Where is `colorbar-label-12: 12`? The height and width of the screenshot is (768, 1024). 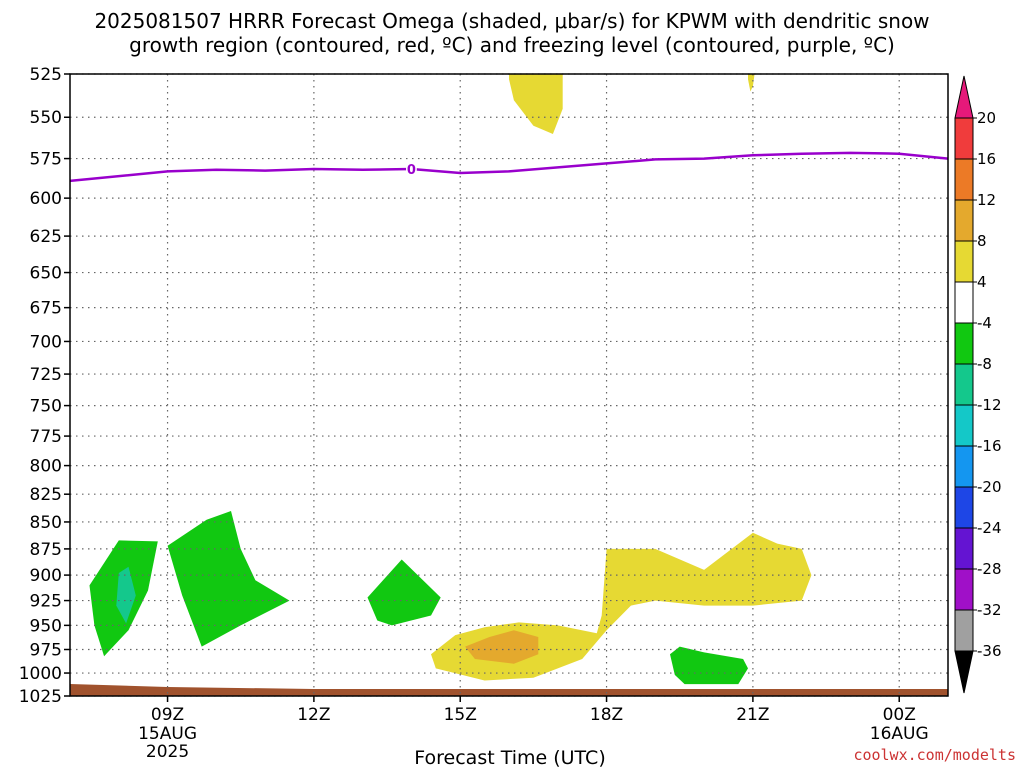 colorbar-label-12: 12 is located at coordinates (986, 200).